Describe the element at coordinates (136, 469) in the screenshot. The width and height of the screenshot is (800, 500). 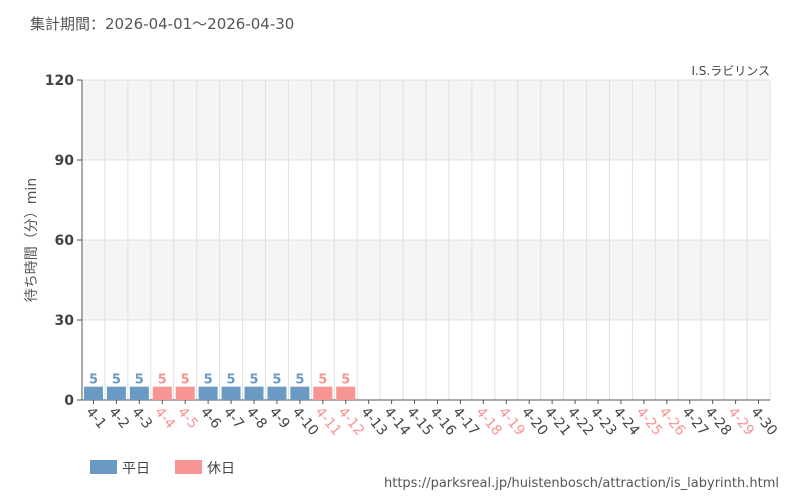
I see `legend-label-weekday: 平日` at that location.